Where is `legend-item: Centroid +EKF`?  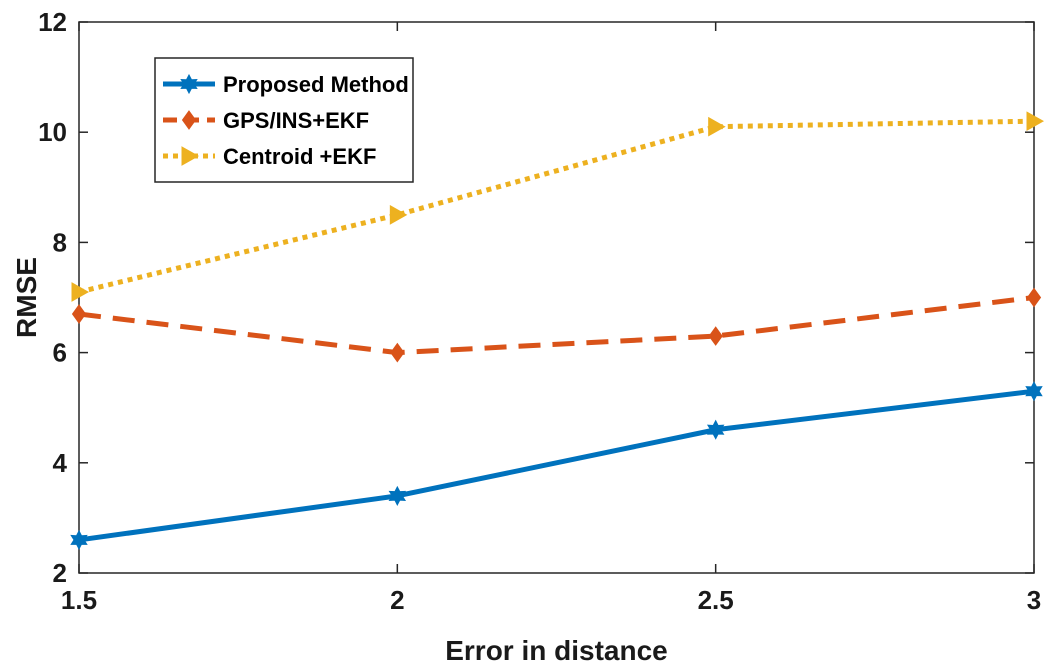 legend-item: Centroid +EKF is located at coordinates (269, 156).